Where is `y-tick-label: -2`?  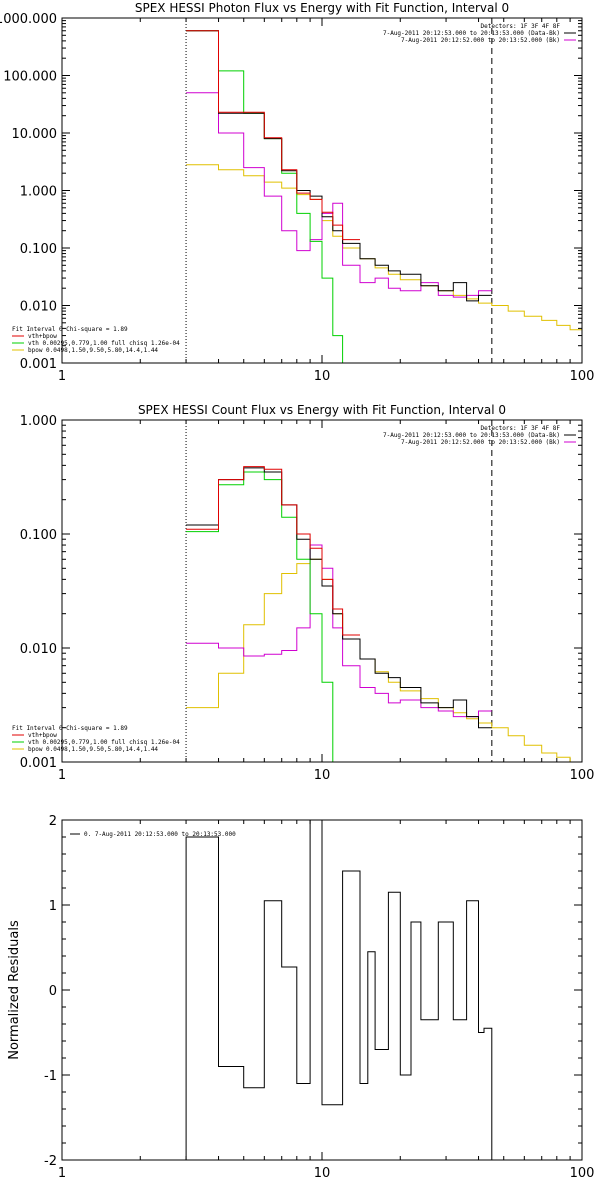
y-tick-label: -2 is located at coordinates (50, 1161).